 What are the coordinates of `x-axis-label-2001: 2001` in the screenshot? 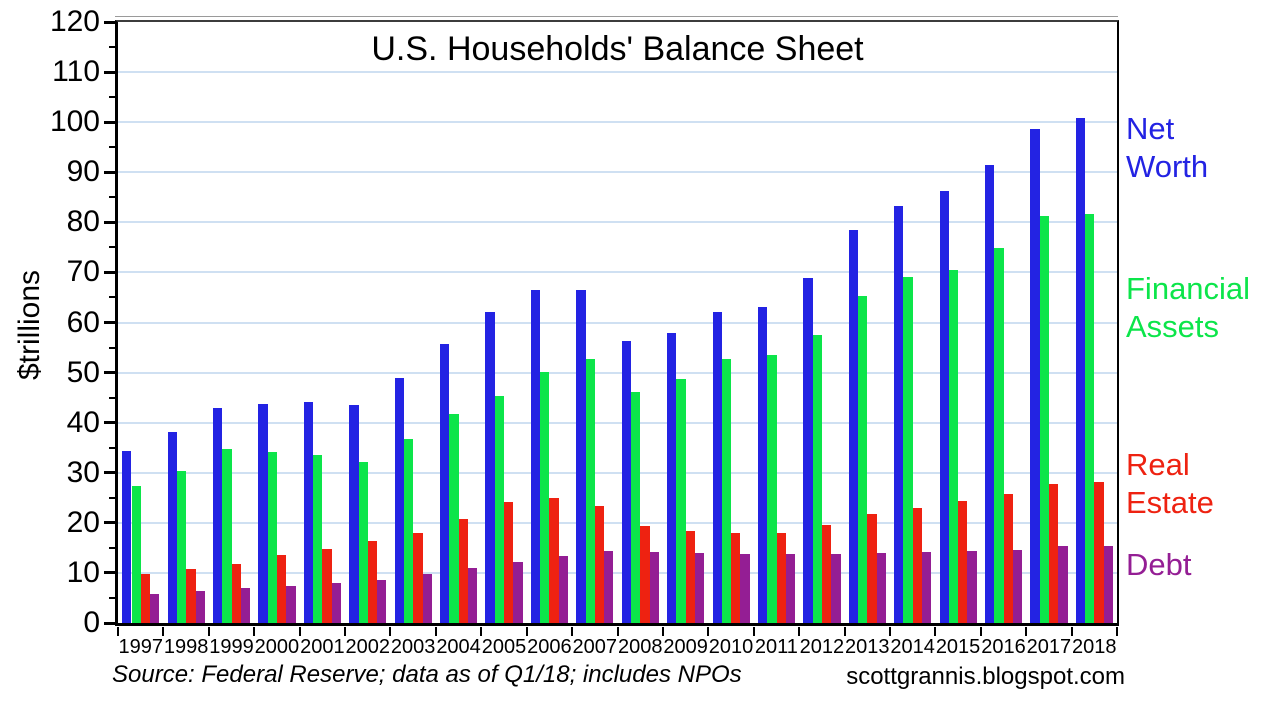 It's located at (322, 647).